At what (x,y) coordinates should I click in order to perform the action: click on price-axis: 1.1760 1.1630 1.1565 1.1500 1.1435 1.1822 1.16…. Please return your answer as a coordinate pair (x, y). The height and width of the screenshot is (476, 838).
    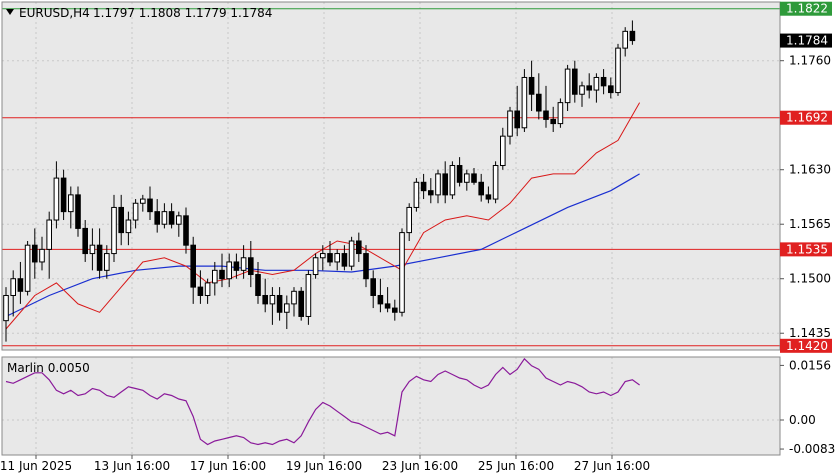
    Looking at the image, I should click on (806, 177).